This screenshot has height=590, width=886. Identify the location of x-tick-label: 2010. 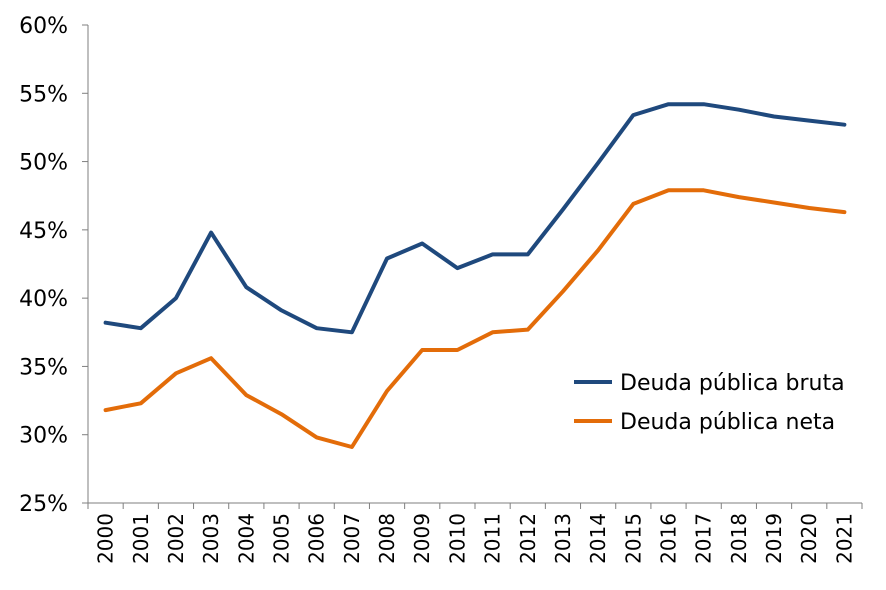
(457, 538).